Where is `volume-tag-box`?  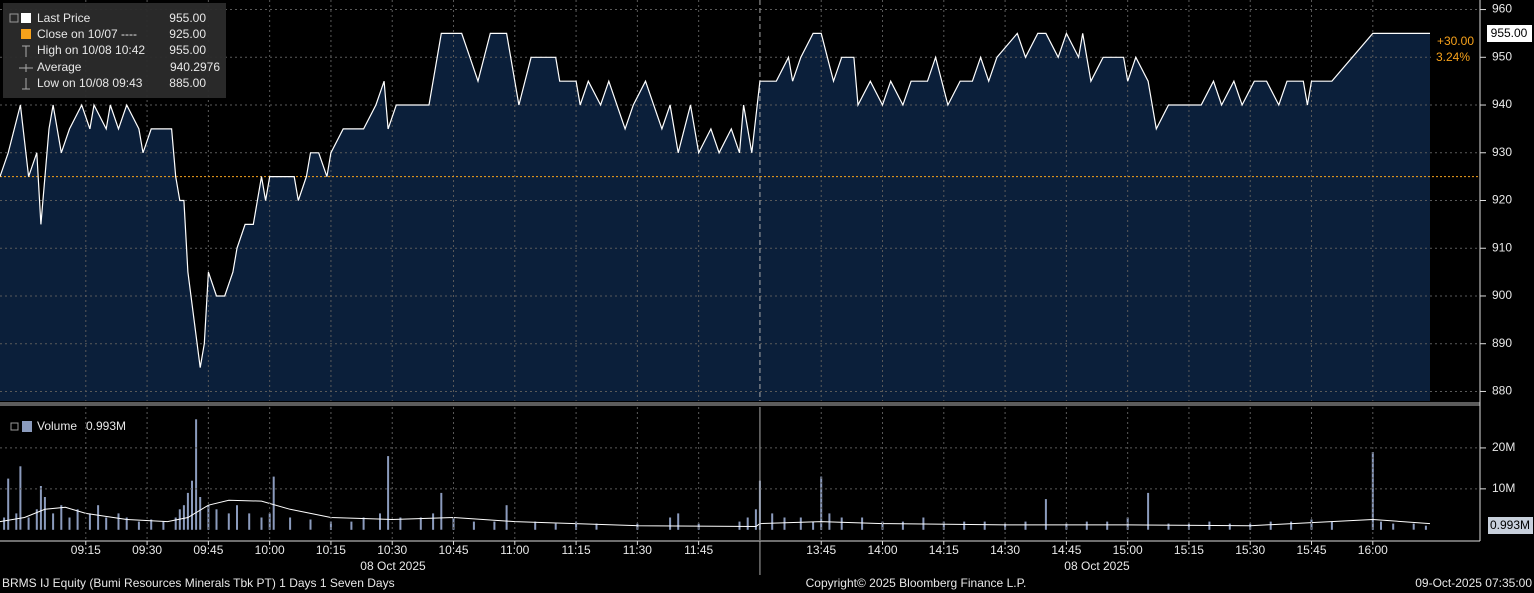
volume-tag-box is located at coordinates (1510, 525).